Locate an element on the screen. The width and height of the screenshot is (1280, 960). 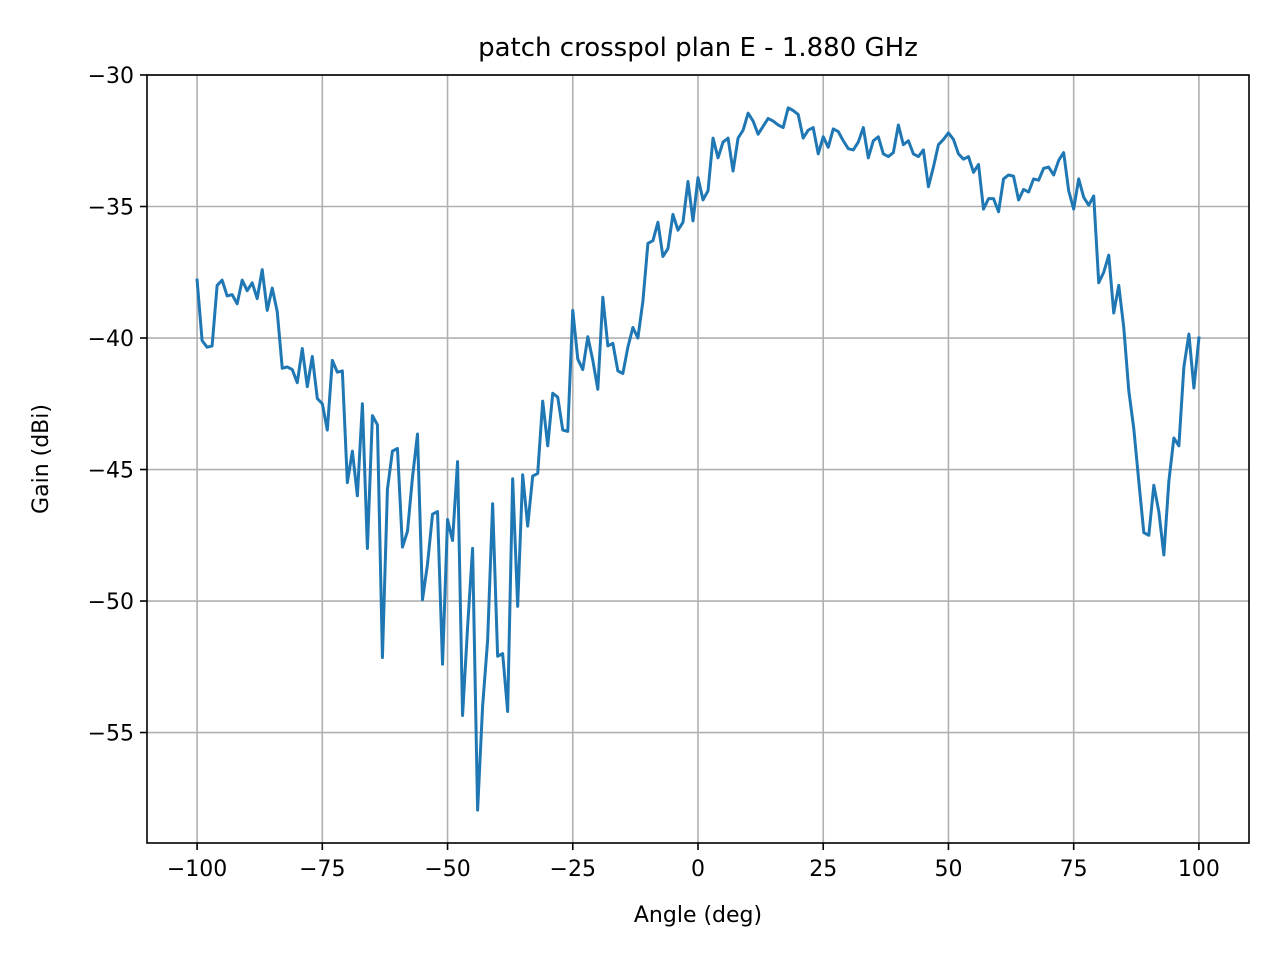
y-tick-label: −40 is located at coordinates (111, 339).